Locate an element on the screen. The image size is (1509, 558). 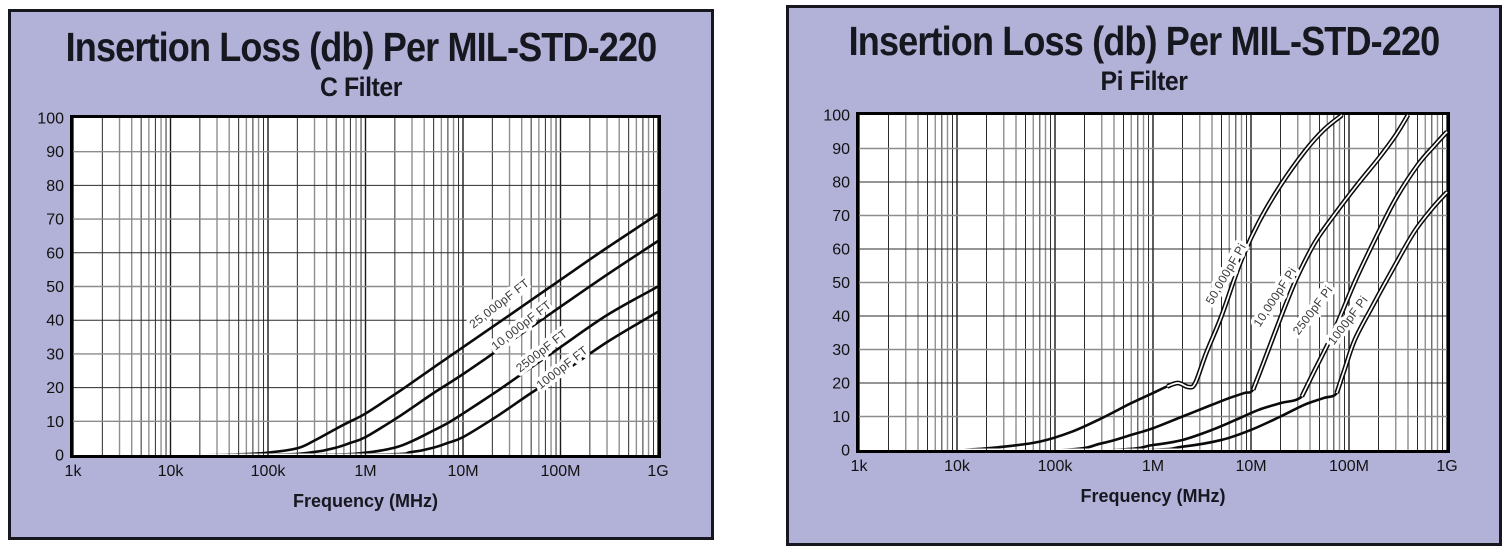
chart-subtitle: Pi Filter is located at coordinates (1144, 81).